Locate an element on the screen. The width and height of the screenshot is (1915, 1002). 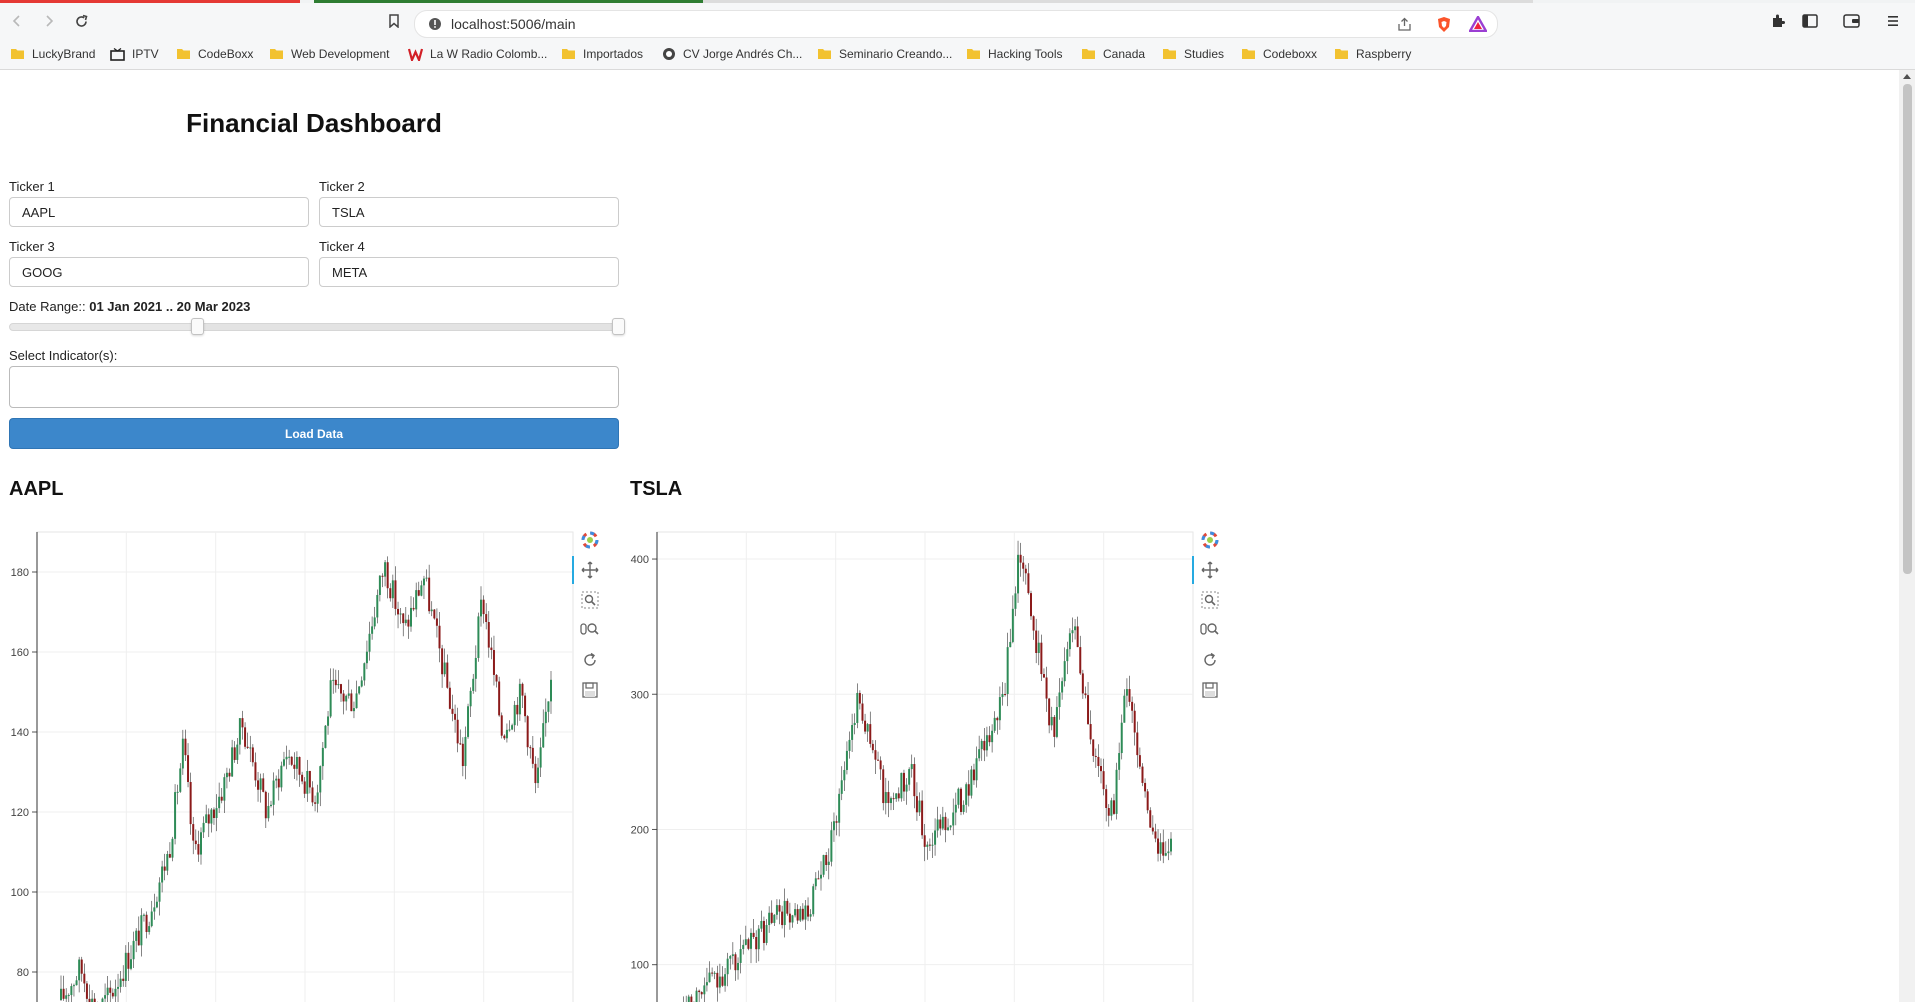
brave-rewards-icon is located at coordinates (1478, 24).